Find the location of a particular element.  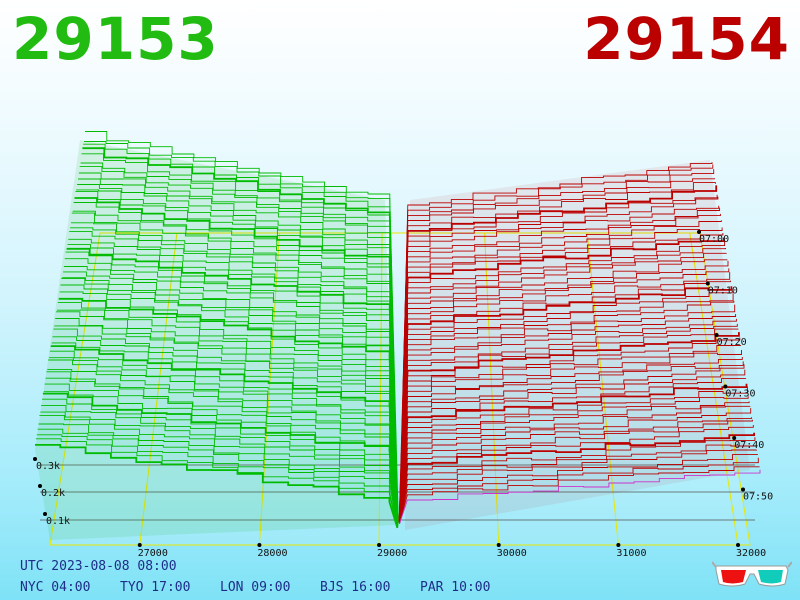

time-tick-label: 07:30 is located at coordinates (740, 394).